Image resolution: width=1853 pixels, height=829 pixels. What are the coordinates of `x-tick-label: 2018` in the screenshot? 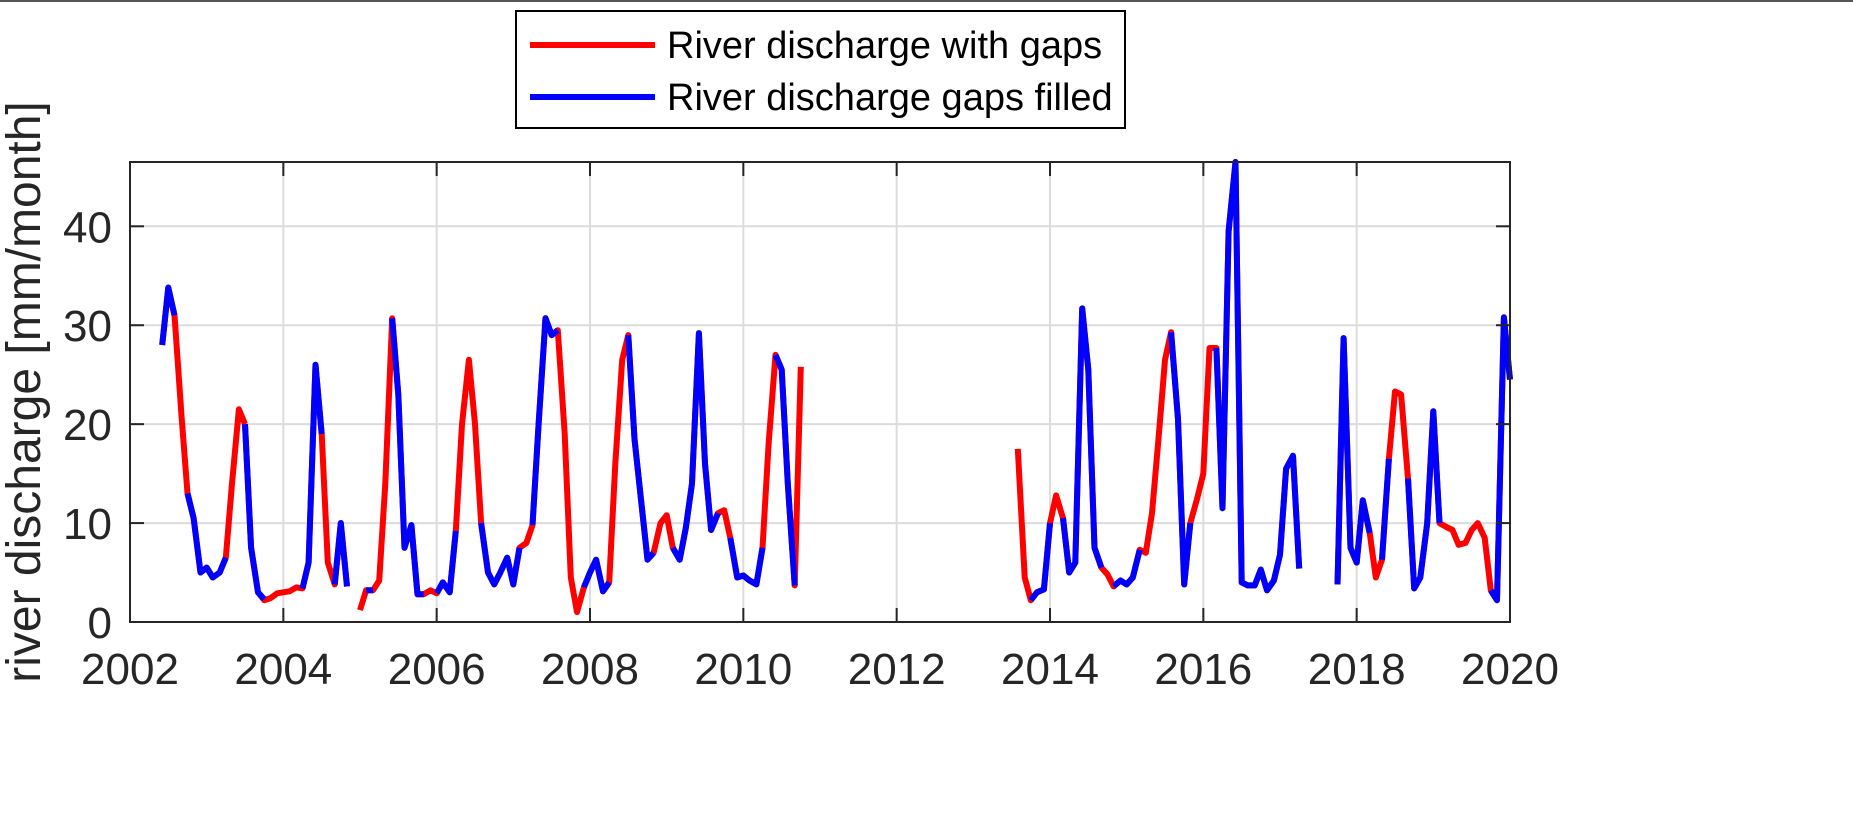 It's located at (1357, 669).